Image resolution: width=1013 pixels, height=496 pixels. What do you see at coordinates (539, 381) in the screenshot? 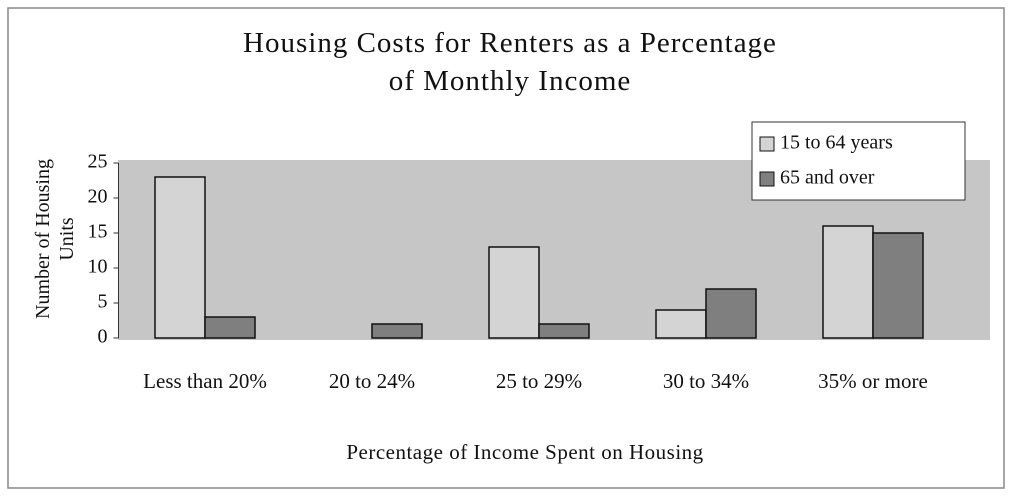
I see `x-tick-label: 25 to 29%` at bounding box center [539, 381].